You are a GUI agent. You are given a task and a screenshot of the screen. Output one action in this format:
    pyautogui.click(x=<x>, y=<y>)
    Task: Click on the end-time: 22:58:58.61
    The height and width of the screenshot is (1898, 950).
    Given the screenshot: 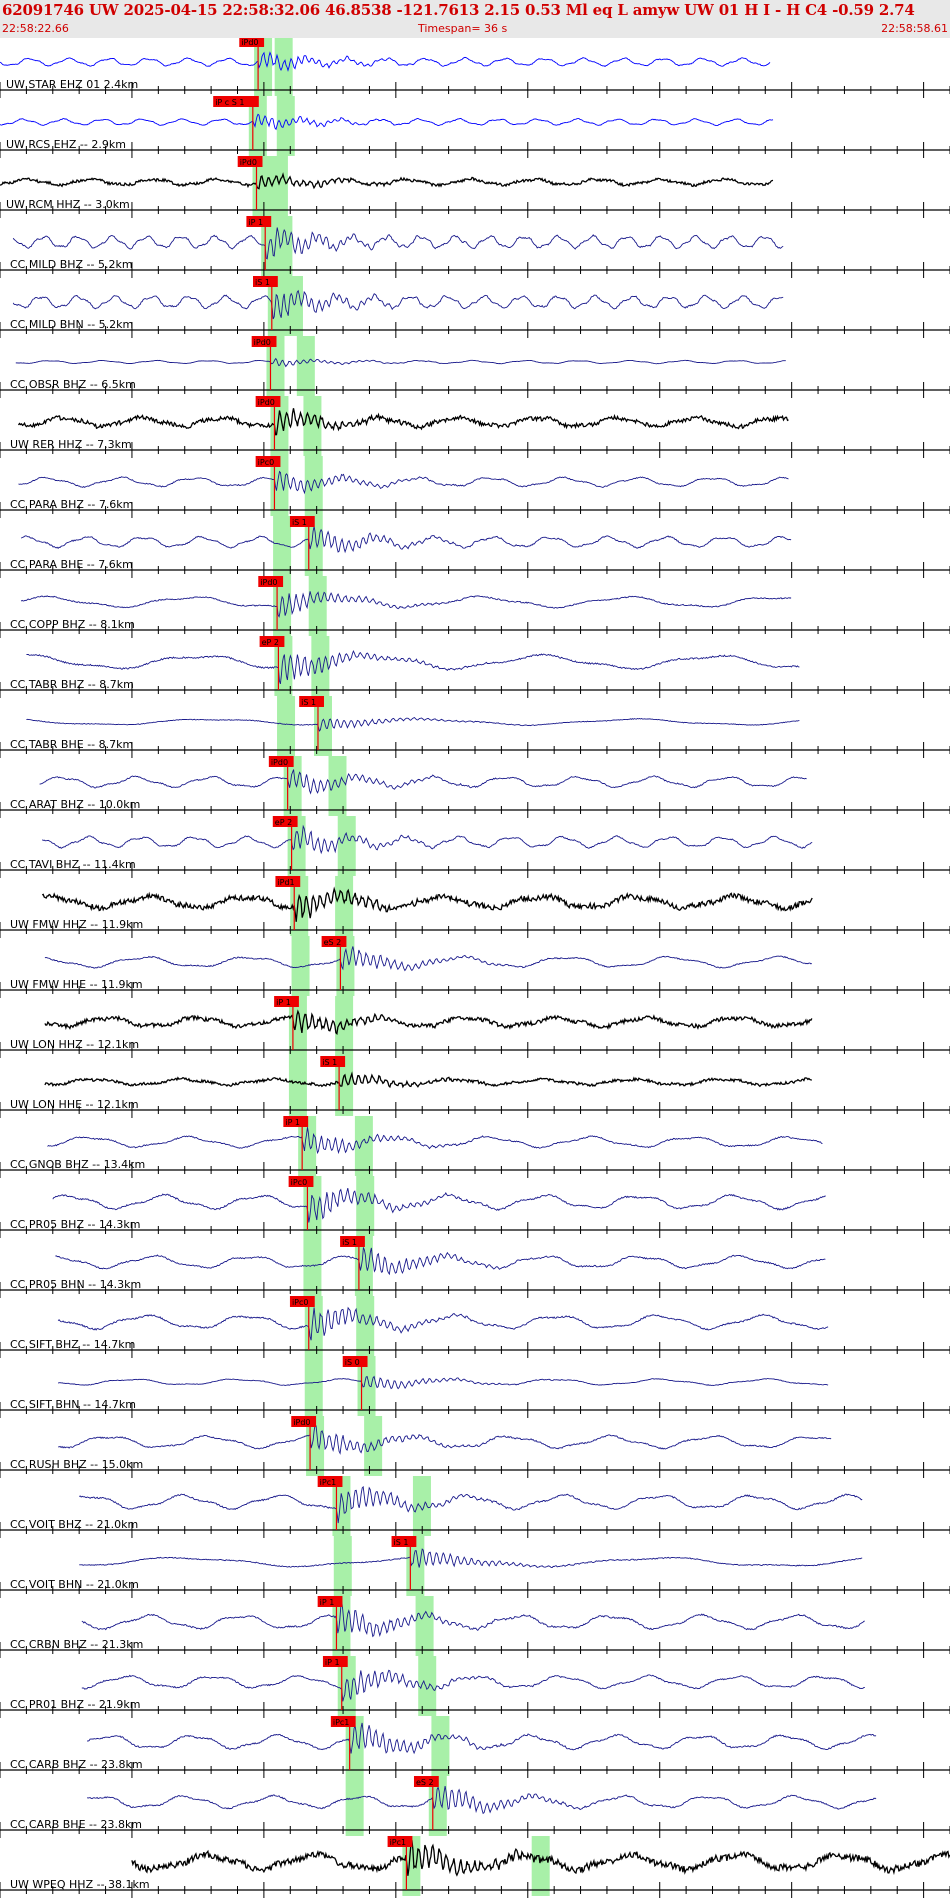 What is the action you would take?
    pyautogui.click(x=914, y=28)
    